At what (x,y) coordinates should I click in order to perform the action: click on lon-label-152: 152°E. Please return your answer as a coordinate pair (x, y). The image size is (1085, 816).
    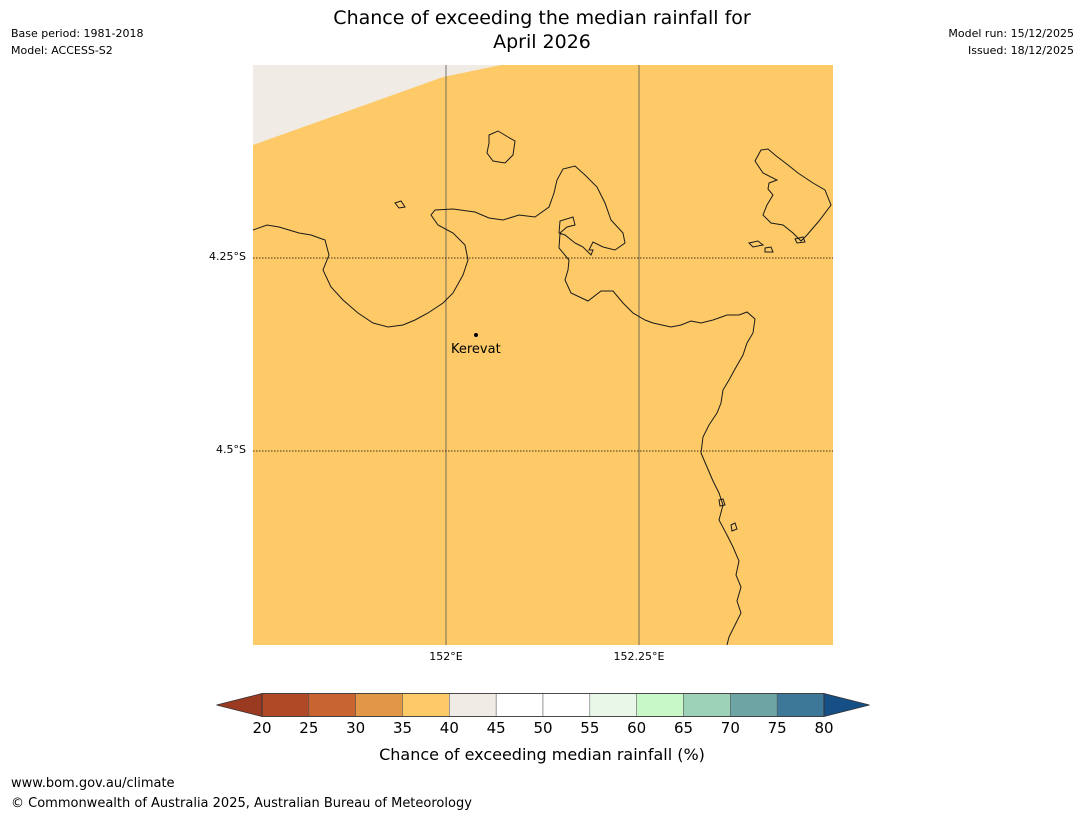
    Looking at the image, I should click on (446, 656).